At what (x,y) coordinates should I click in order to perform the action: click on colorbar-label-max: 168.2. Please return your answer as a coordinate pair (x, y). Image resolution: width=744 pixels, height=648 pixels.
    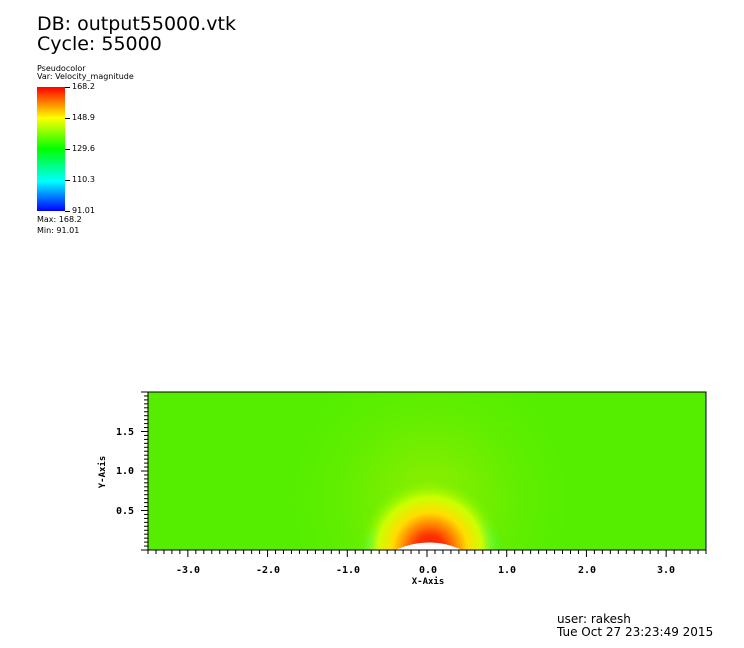
    Looking at the image, I should click on (83, 86).